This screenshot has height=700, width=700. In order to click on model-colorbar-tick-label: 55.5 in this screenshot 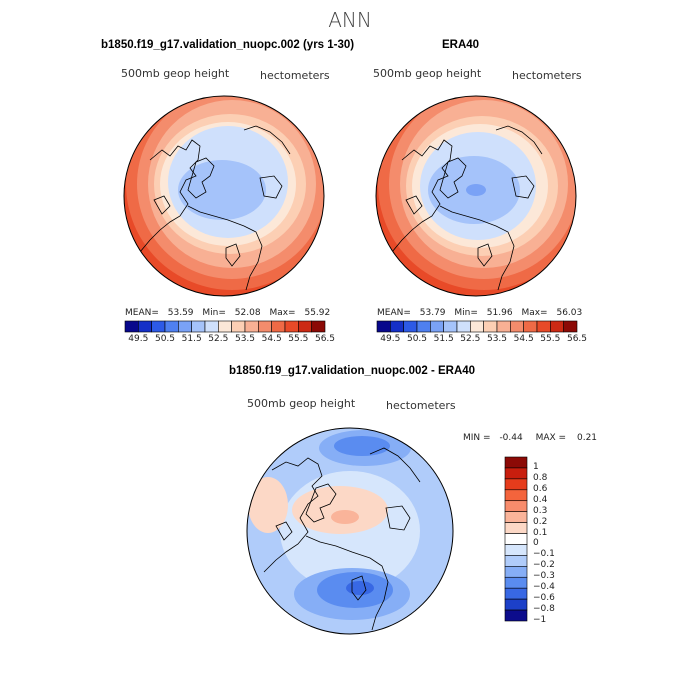, I will do `click(298, 339)`.